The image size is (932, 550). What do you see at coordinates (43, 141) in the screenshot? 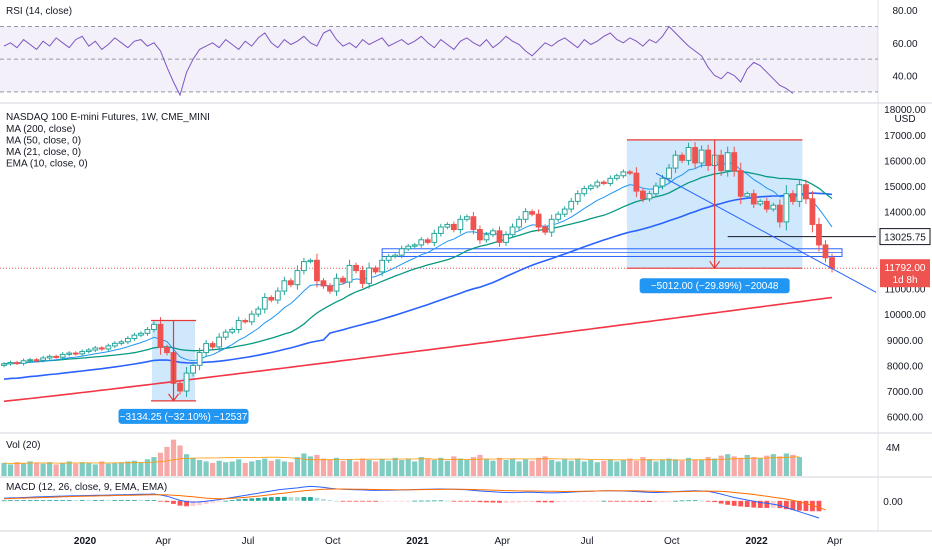
I see `indicator-legend-item: MA (50, close, 0)` at bounding box center [43, 141].